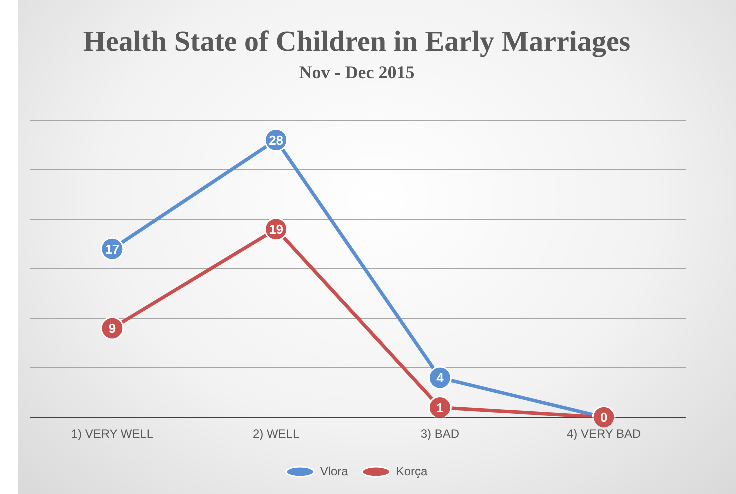 This screenshot has width=736, height=494. What do you see at coordinates (357, 42) in the screenshot?
I see `chart-title: Health State of Children in Early Marriages` at bounding box center [357, 42].